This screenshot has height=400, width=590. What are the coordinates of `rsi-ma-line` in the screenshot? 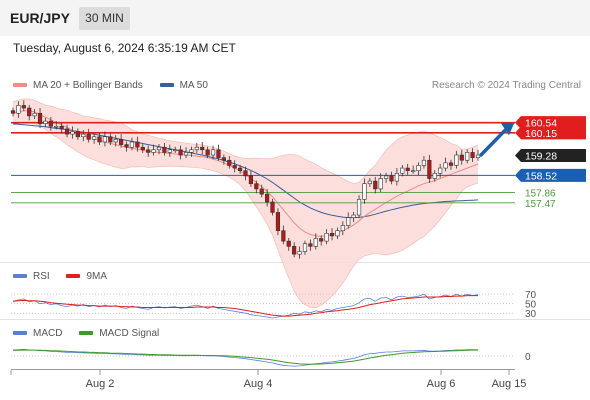 It's located at (245, 306).